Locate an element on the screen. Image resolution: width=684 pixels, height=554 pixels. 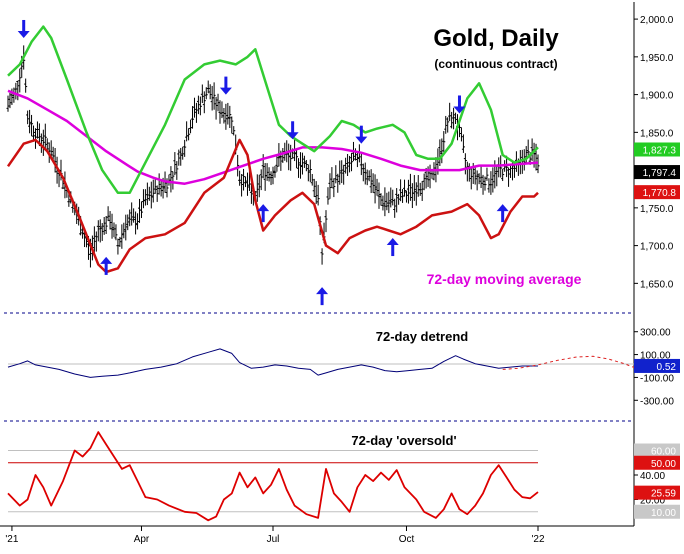
chart-title: Gold, Daily is located at coordinates (496, 38).